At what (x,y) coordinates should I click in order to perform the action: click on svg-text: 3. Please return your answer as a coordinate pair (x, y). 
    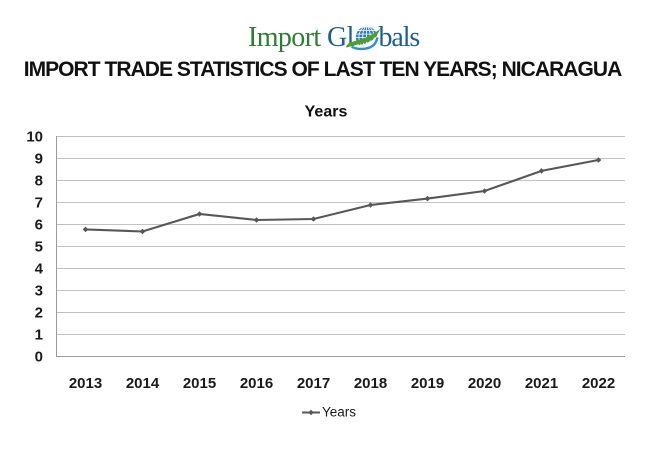
    Looking at the image, I should click on (39, 291).